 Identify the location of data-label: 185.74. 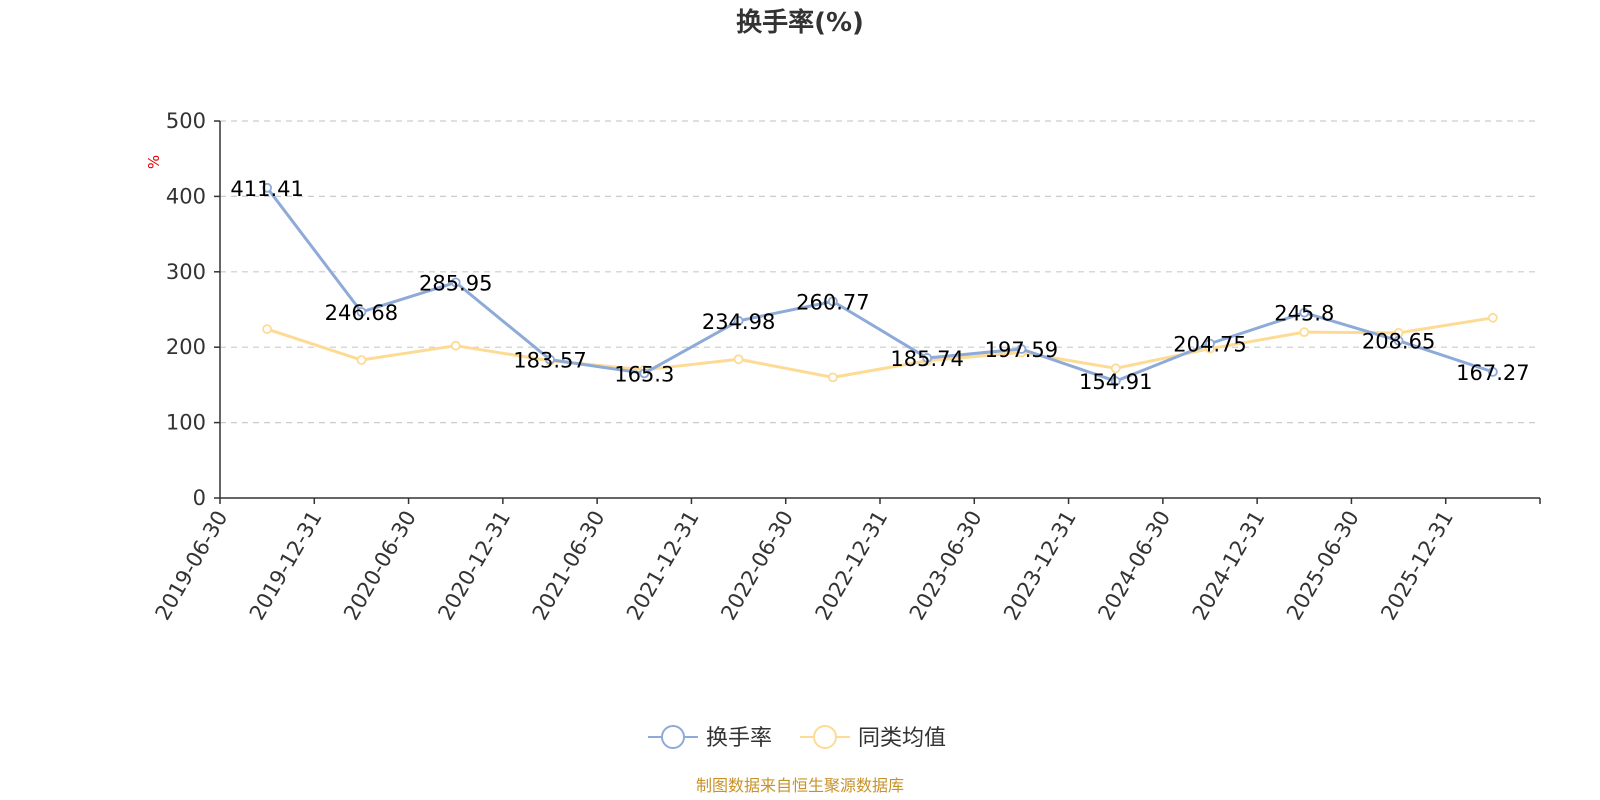
(926, 359).